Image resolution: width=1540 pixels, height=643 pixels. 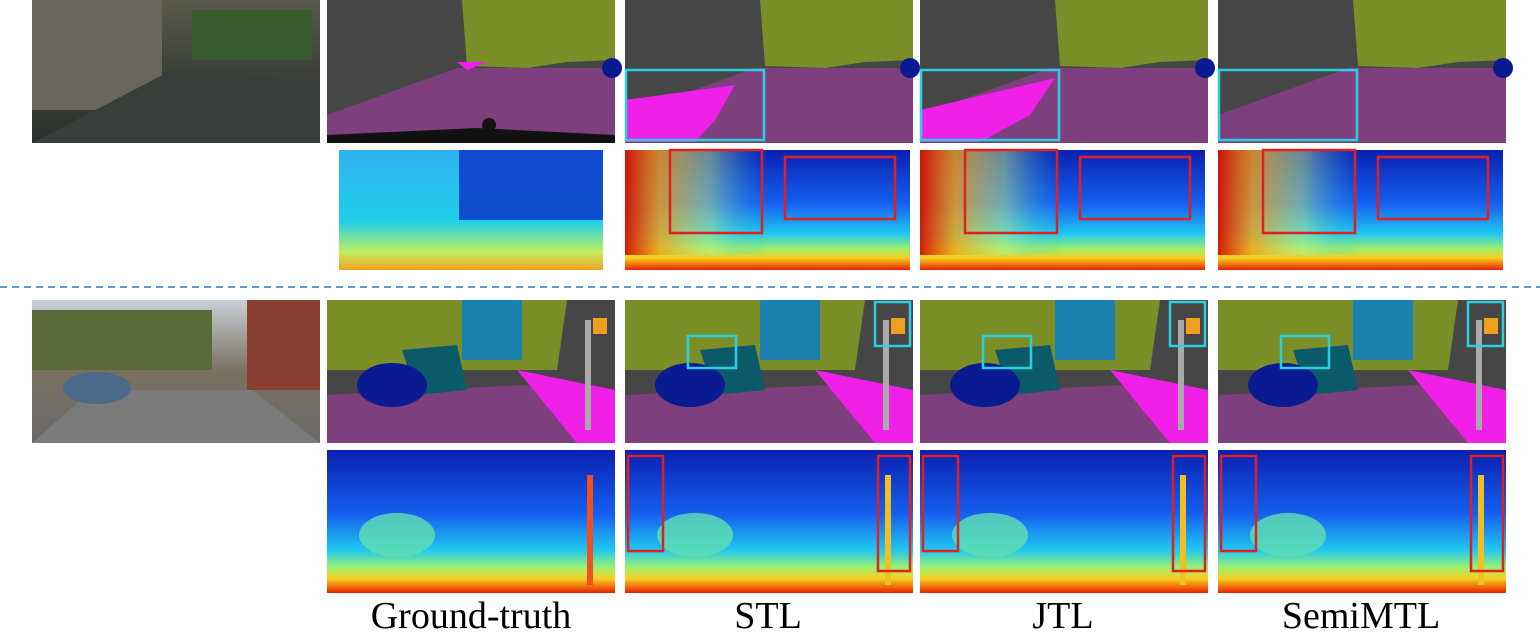 I want to click on column-label: STL, so click(x=768, y=616).